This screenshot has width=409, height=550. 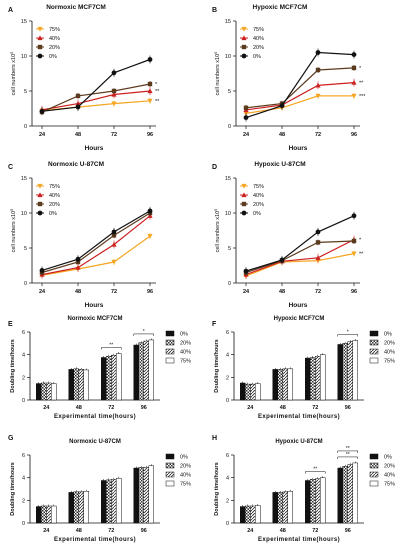 I want to click on legend-label: 20%, so click(x=258, y=48).